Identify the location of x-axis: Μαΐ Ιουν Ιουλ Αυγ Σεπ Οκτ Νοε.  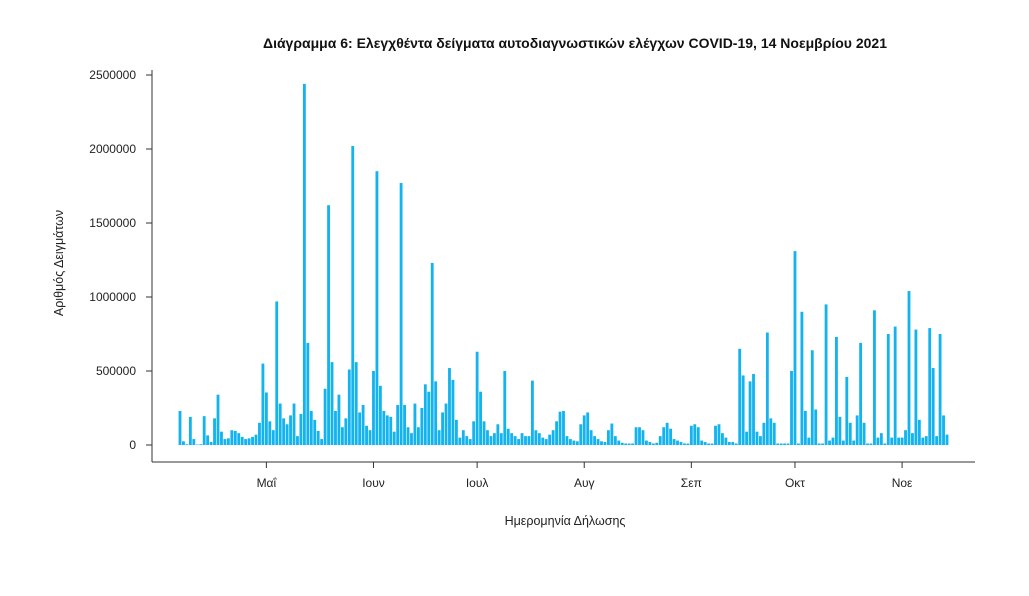
(563, 475).